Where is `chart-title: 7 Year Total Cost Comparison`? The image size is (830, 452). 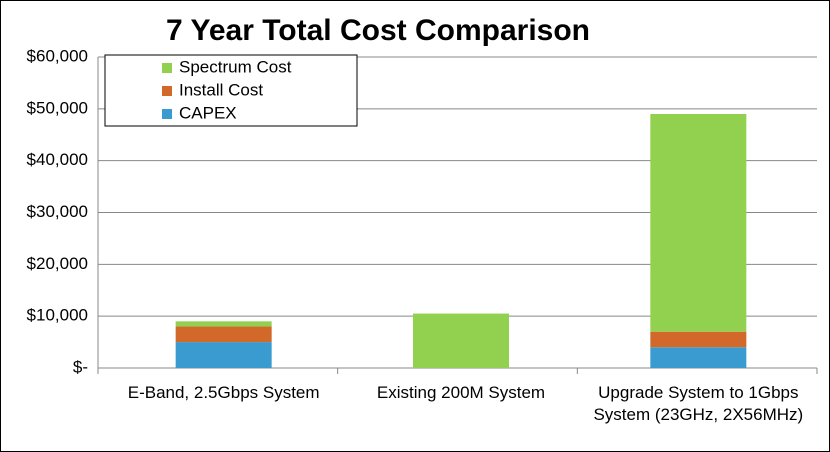 chart-title: 7 Year Total Cost Comparison is located at coordinates (378, 30).